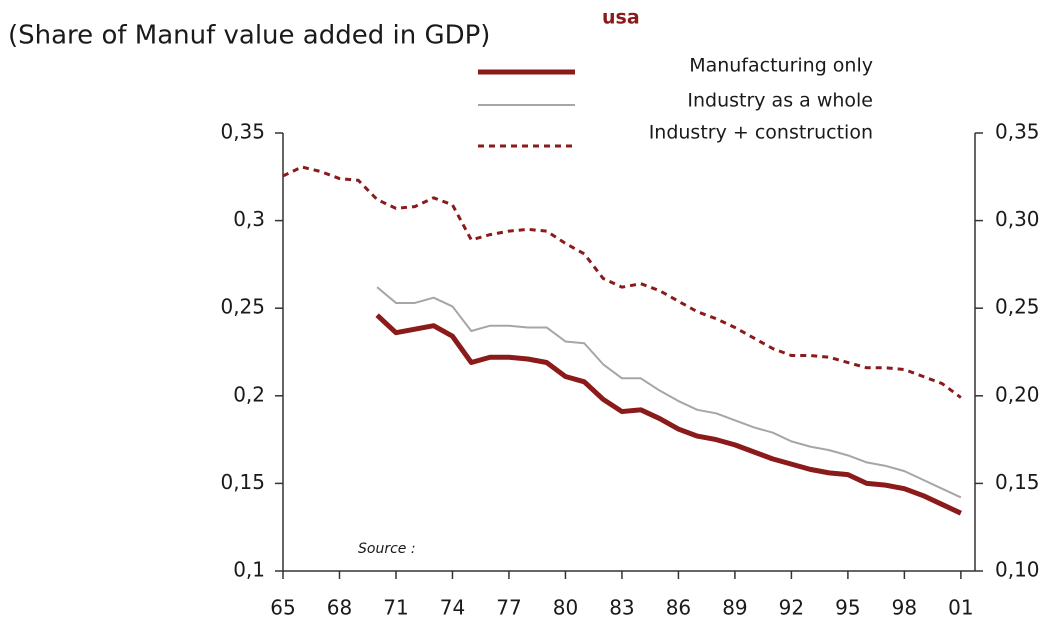 This screenshot has width=1055, height=624. What do you see at coordinates (1017, 394) in the screenshot?
I see `y2-tick-label: 0,20` at bounding box center [1017, 394].